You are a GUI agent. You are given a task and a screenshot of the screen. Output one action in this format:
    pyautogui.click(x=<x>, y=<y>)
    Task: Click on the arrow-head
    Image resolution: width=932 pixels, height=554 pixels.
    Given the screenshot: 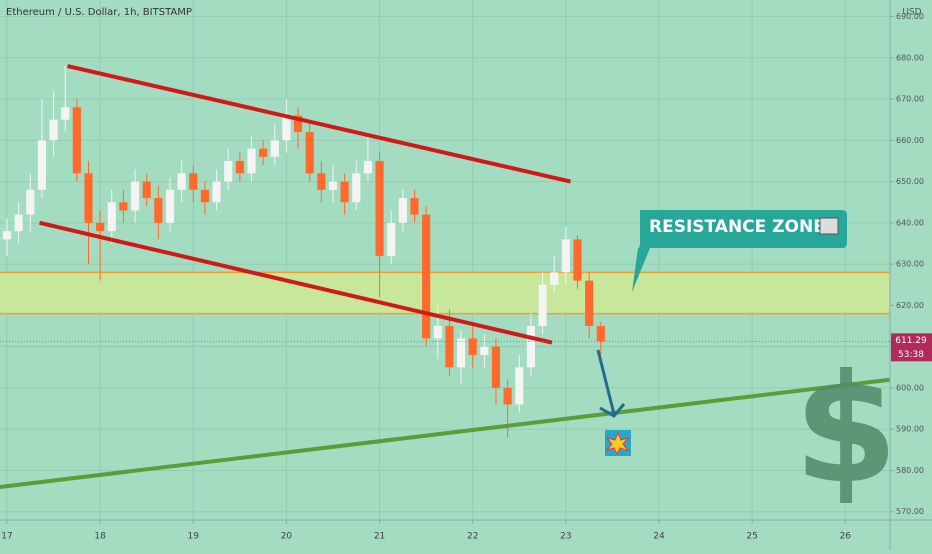 What is the action you would take?
    pyautogui.click(x=612, y=410)
    